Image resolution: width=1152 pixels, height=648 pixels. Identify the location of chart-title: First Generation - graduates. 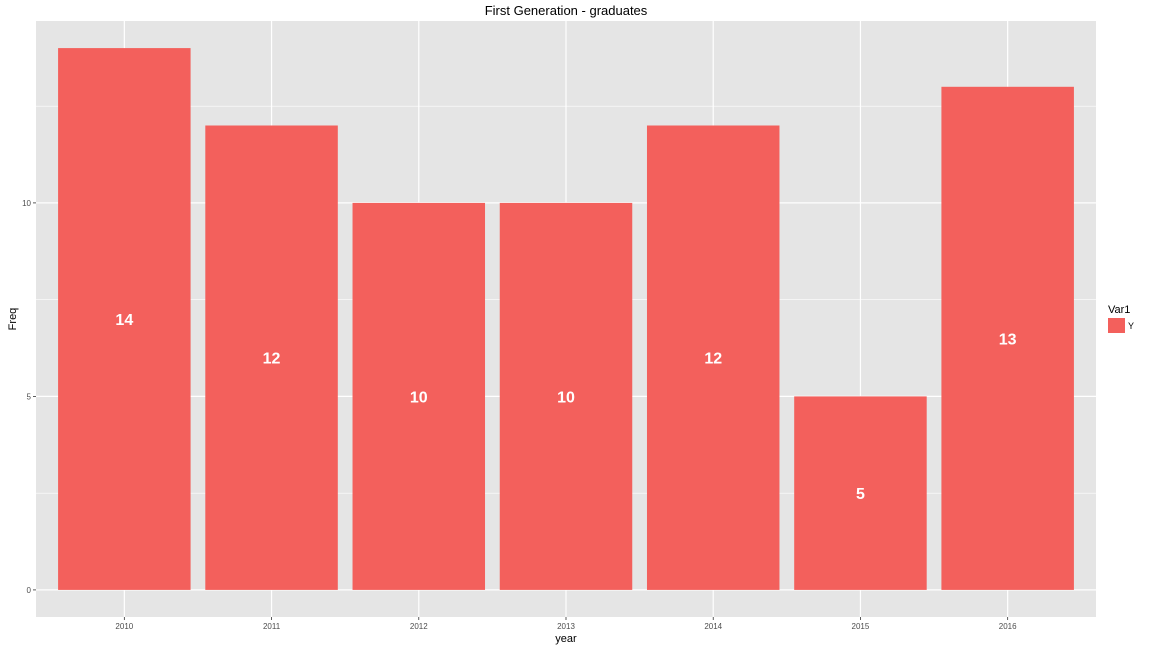
(566, 10).